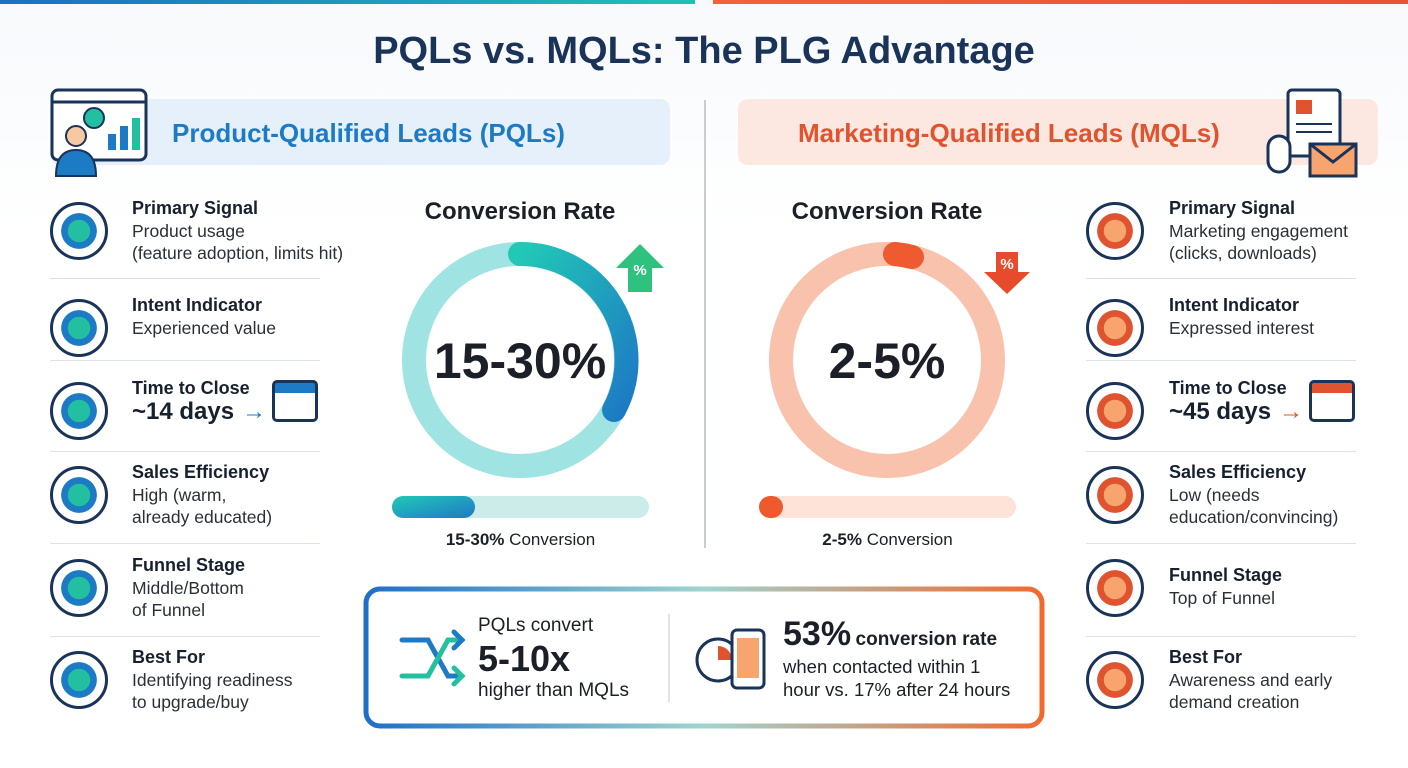 The image size is (1408, 768). What do you see at coordinates (1234, 702) in the screenshot?
I see `row-text: demand creation` at bounding box center [1234, 702].